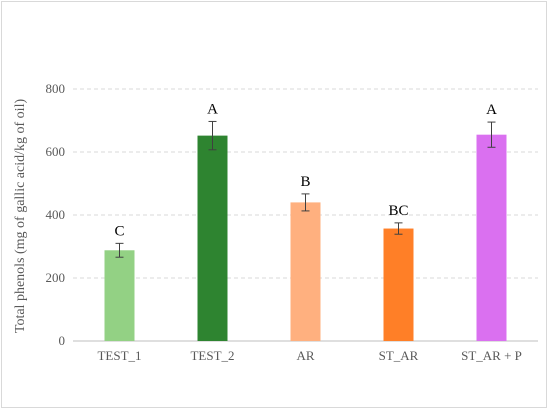 Image resolution: width=550 pixels, height=411 pixels. I want to click on y-tick-label: 0, so click(62, 340).